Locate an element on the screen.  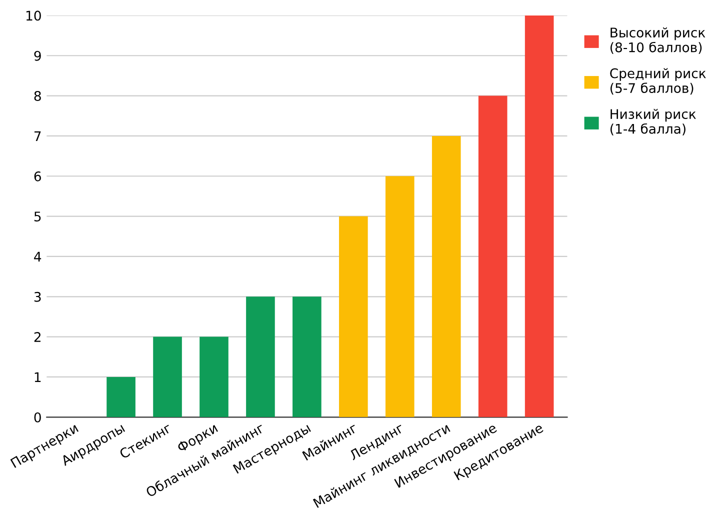
legend-label: Высокий риск (8-10 баллов) is located at coordinates (658, 40).